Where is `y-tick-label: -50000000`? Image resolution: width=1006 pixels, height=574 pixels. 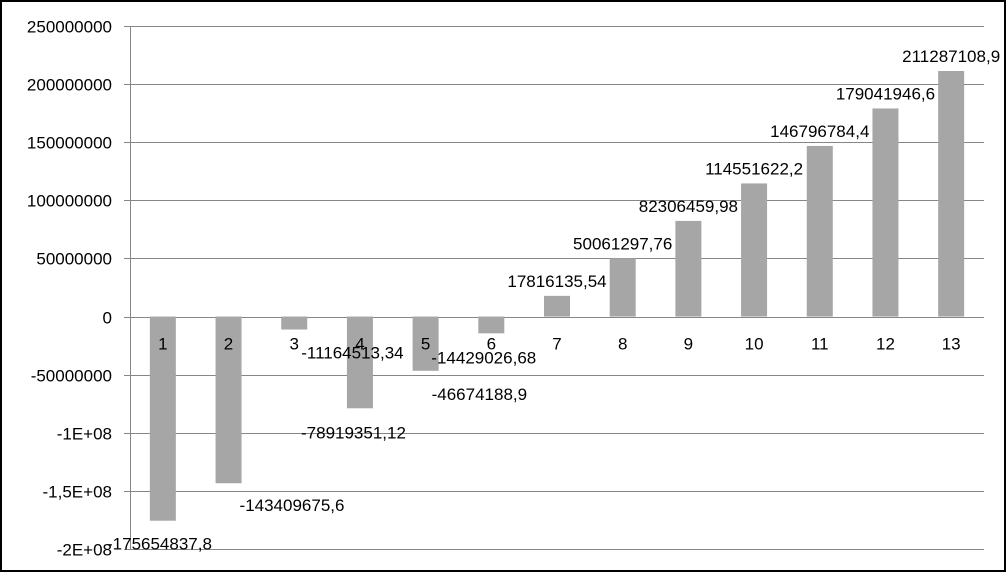 y-tick-label: -50000000 is located at coordinates (71, 376).